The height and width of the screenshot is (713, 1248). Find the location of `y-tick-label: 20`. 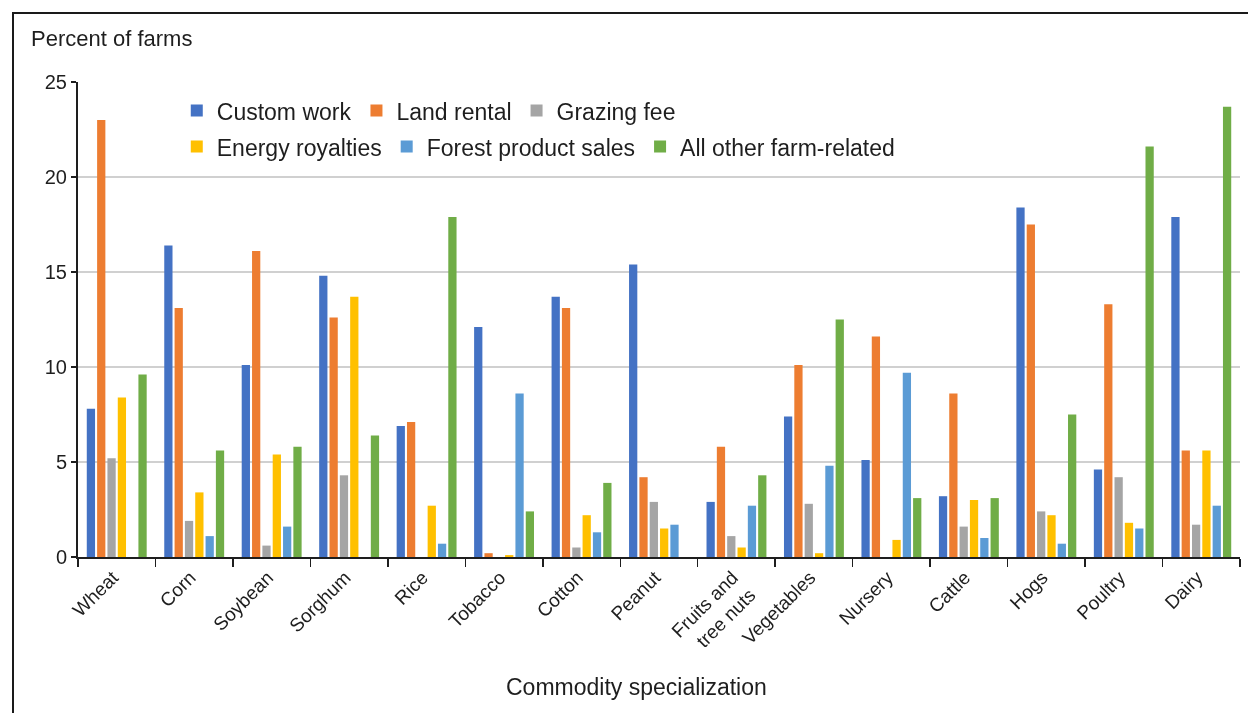

y-tick-label: 20 is located at coordinates (55, 177).